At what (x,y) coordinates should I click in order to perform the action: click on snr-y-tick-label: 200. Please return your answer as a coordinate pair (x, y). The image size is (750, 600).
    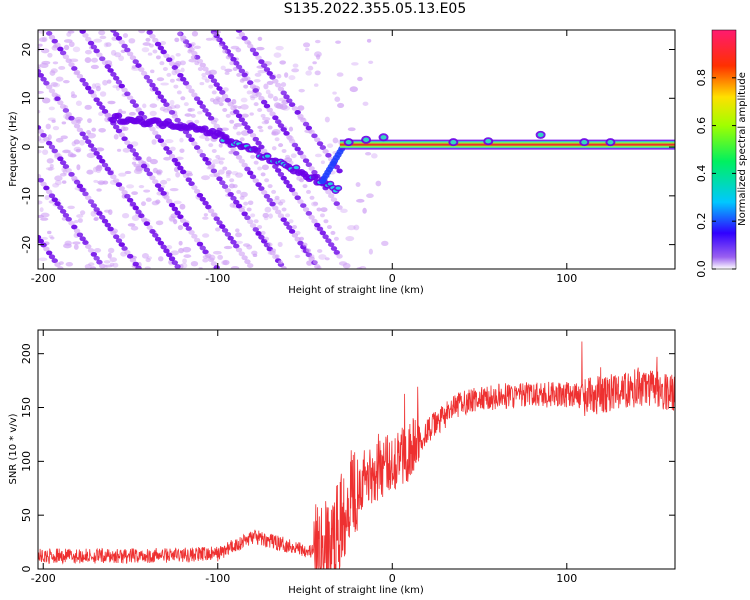
    Looking at the image, I should click on (26, 353).